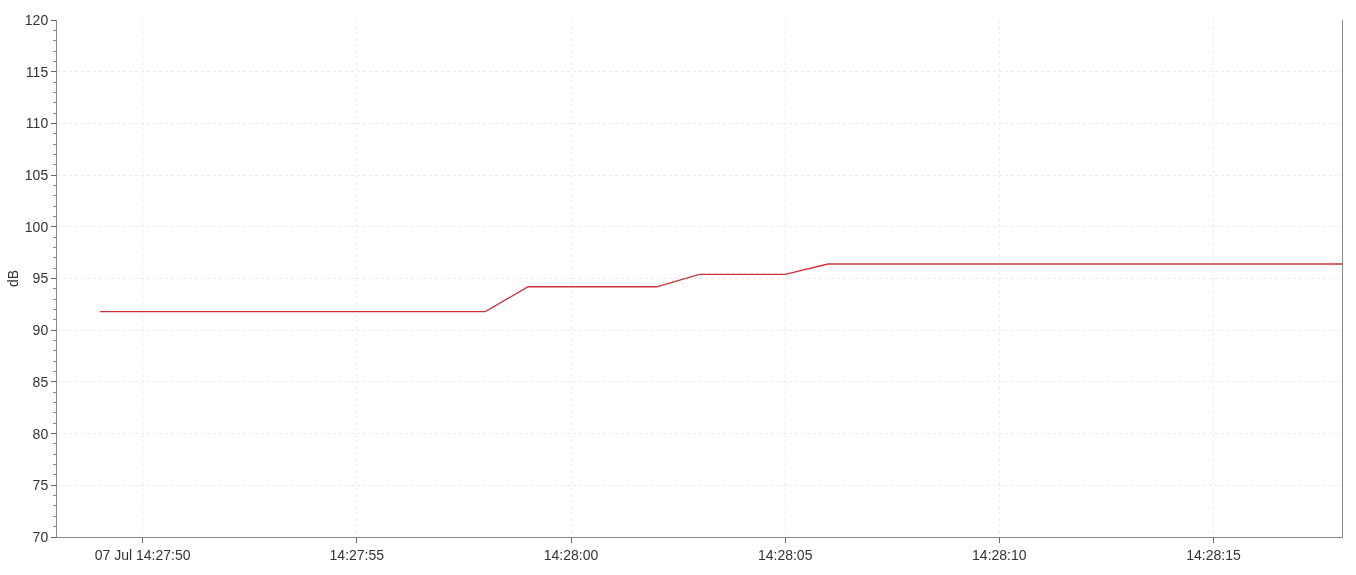 The image size is (1356, 575). What do you see at coordinates (142, 554) in the screenshot?
I see `x-tick-label: 07 Jul 14:27:50` at bounding box center [142, 554].